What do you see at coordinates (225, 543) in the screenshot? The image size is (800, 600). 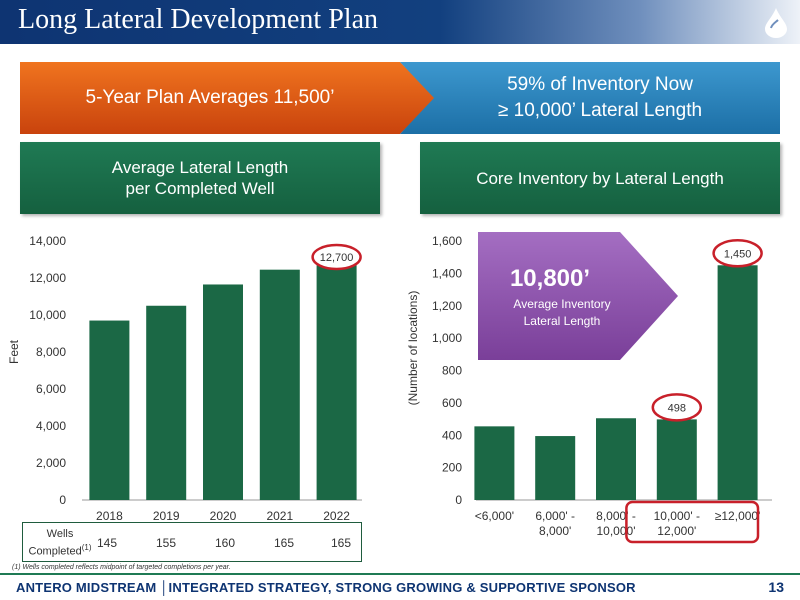 I see `wells-value: 160` at bounding box center [225, 543].